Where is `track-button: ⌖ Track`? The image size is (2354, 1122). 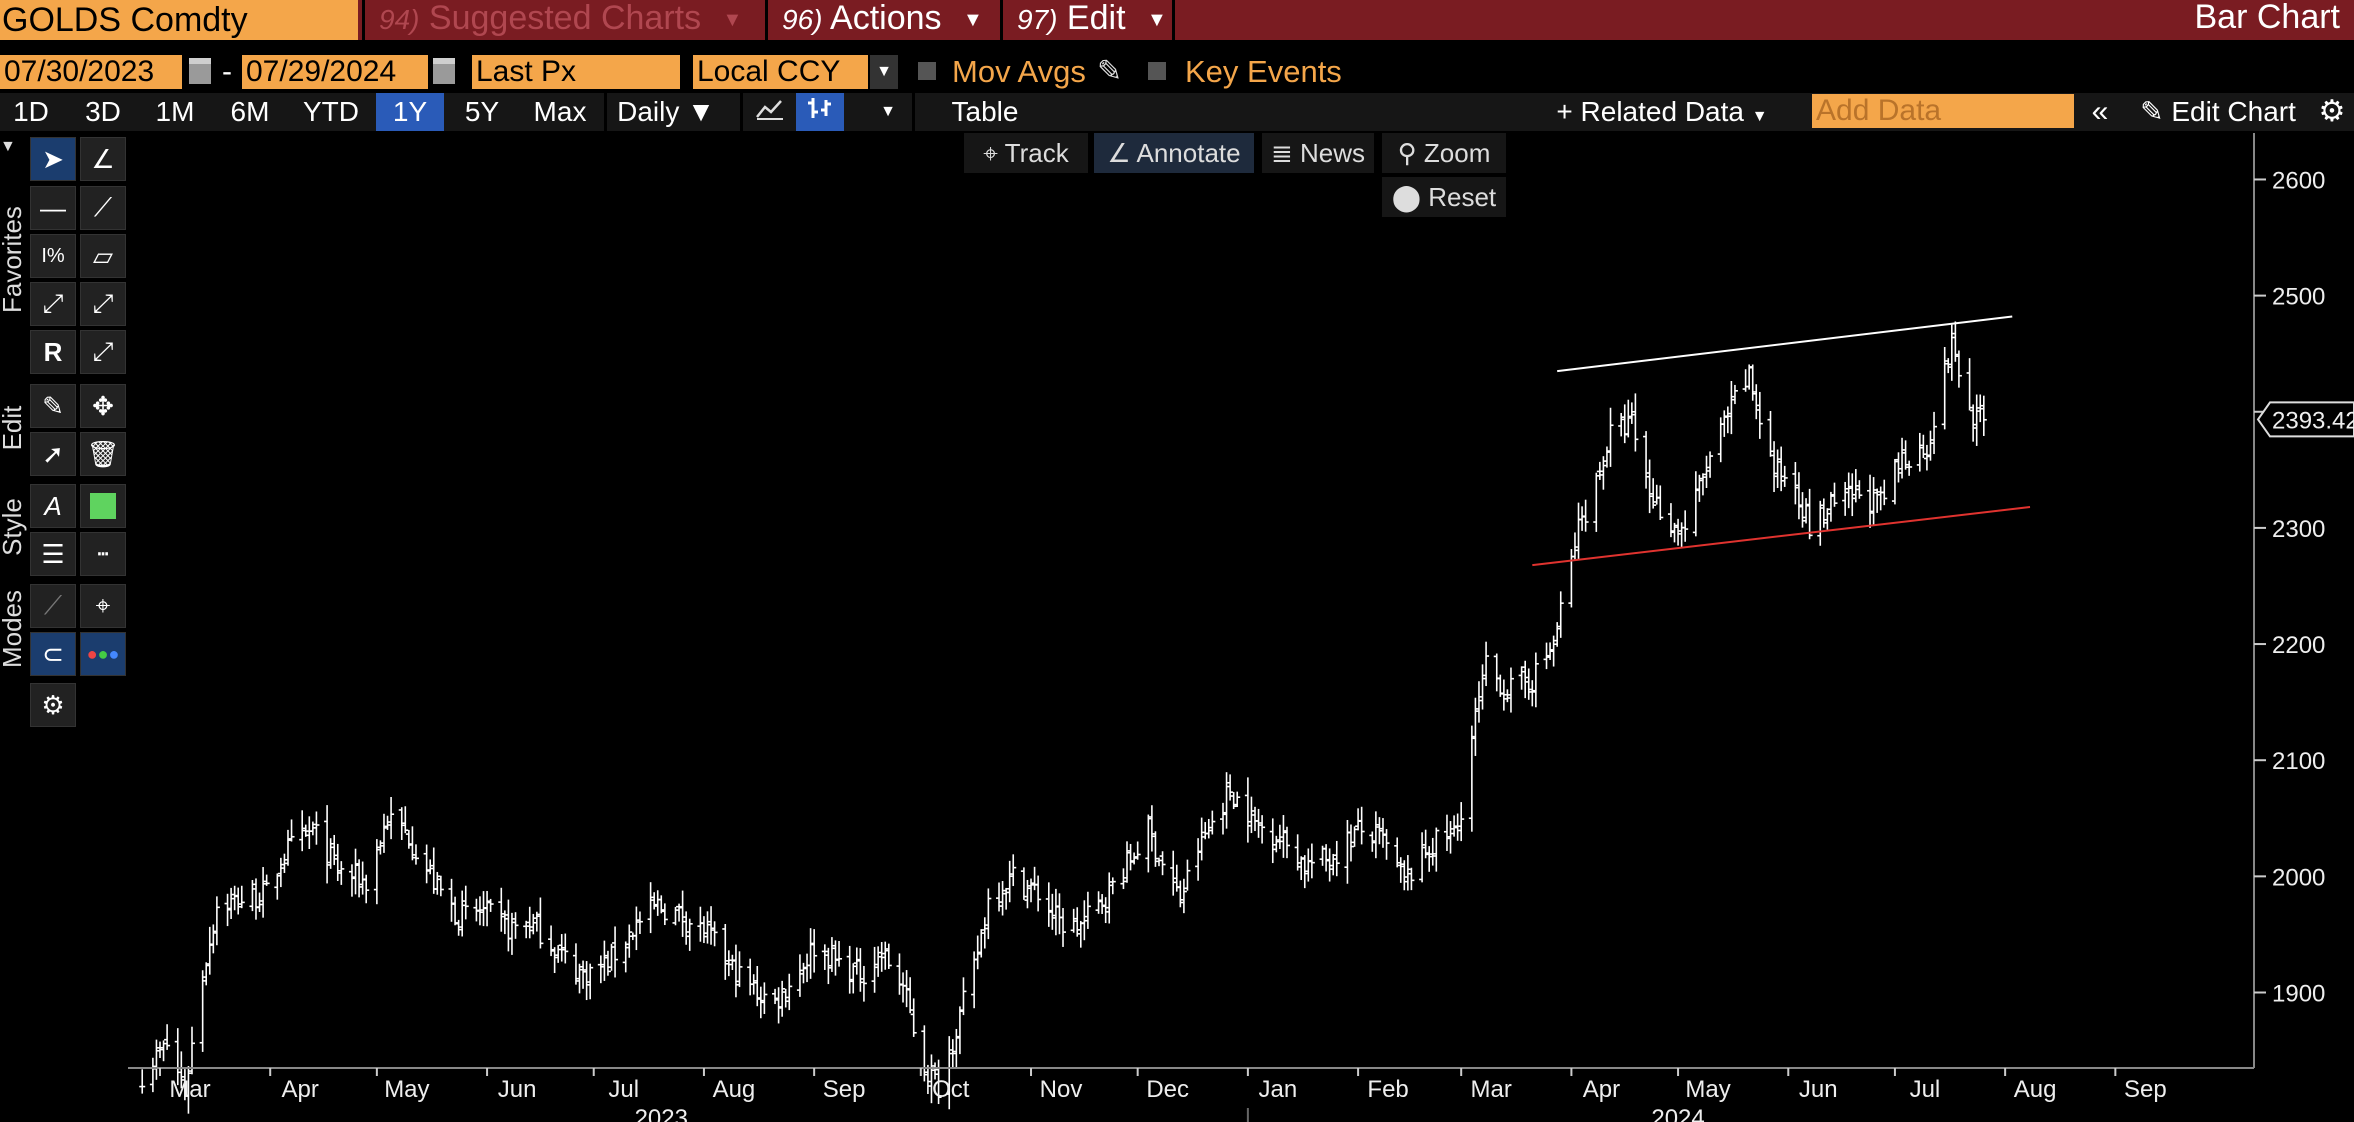 track-button: ⌖ Track is located at coordinates (1026, 153).